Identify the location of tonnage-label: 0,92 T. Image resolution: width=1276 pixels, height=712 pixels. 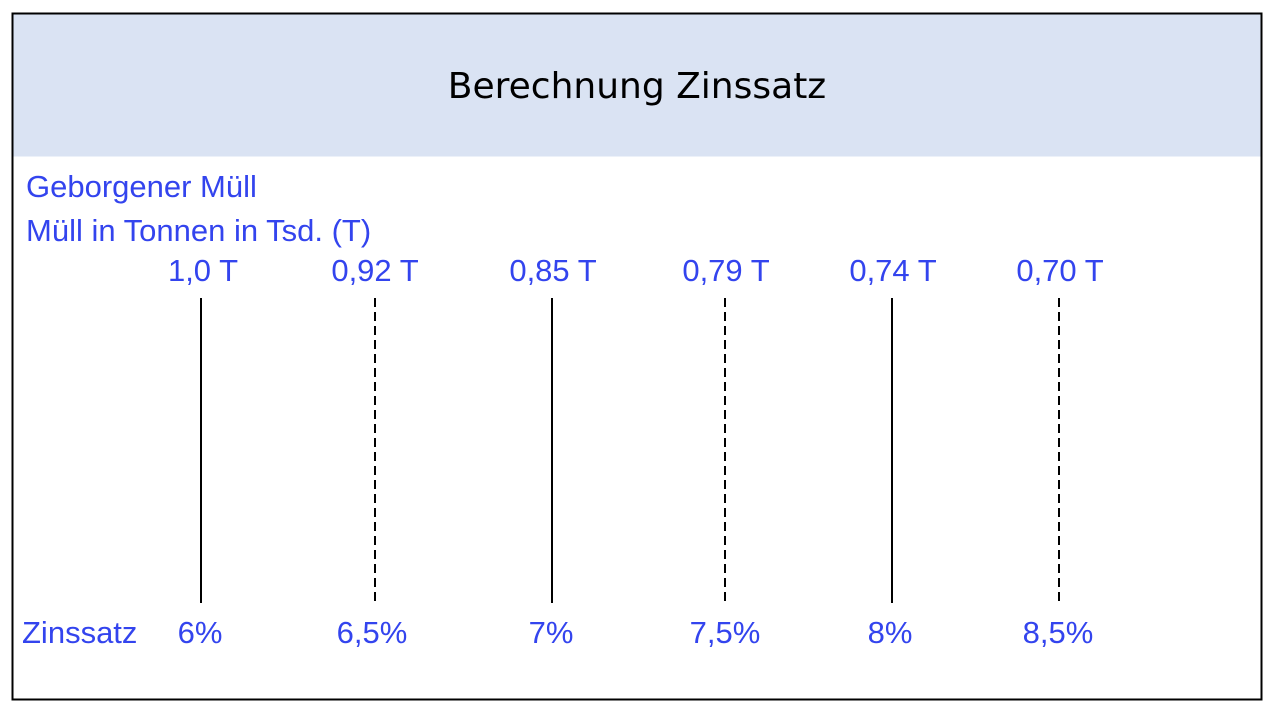
(374, 270).